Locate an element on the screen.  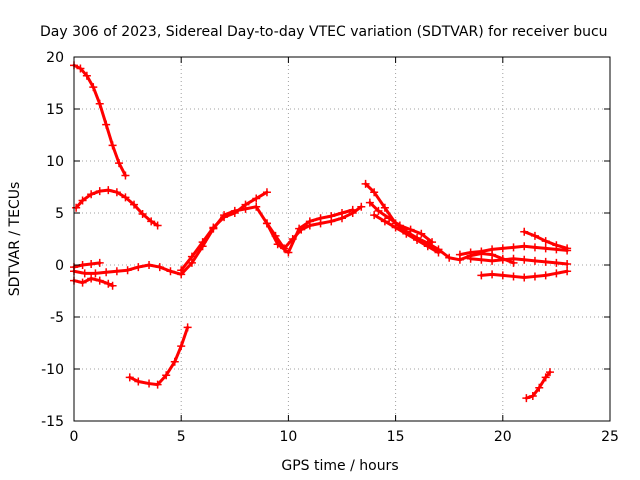
series-arc-o is located at coordinates (546, 240).